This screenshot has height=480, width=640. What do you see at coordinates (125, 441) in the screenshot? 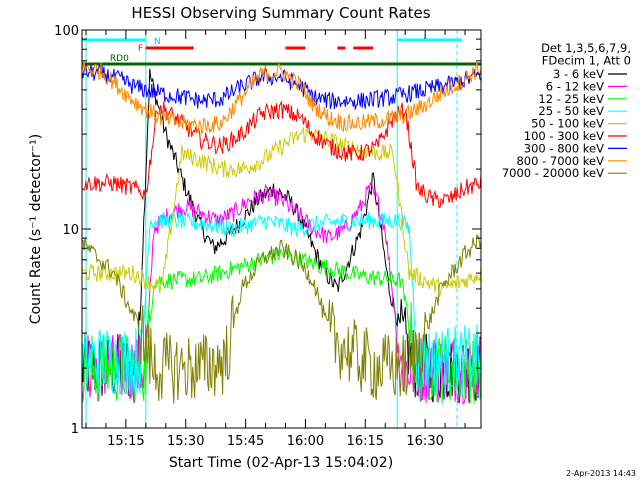
I see `x-tick-label: 15:15` at bounding box center [125, 441].